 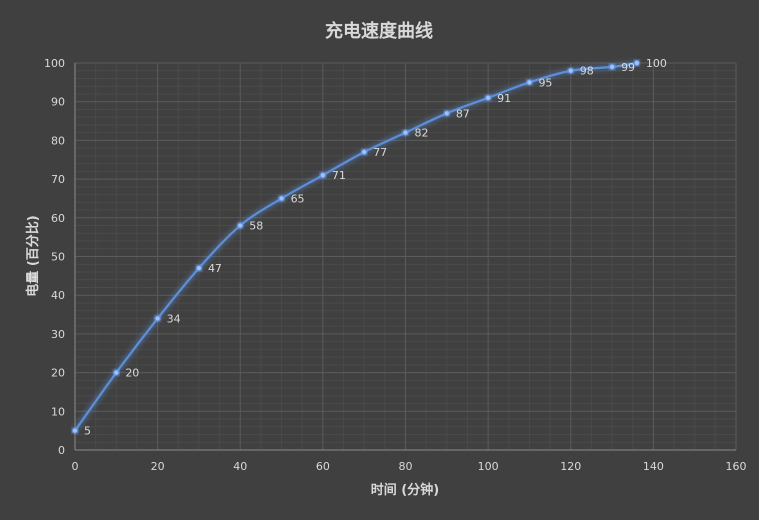 What do you see at coordinates (628, 67) in the screenshot?
I see `data-label: 99` at bounding box center [628, 67].